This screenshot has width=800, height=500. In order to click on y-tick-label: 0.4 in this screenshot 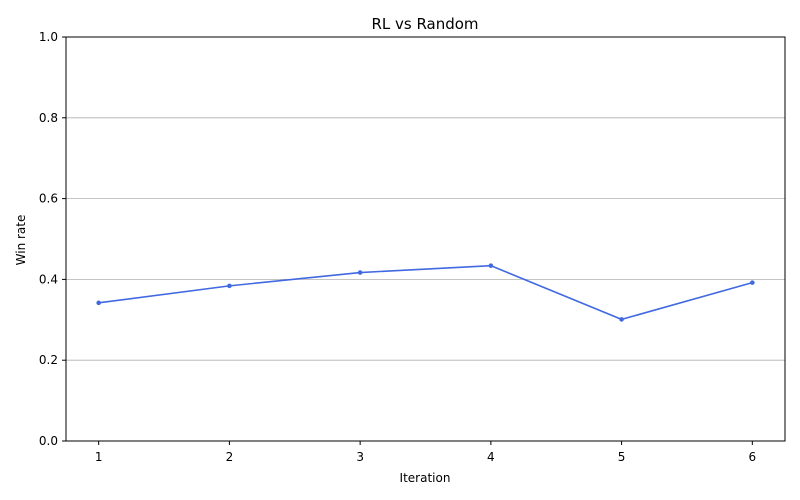, I will do `click(48, 279)`.